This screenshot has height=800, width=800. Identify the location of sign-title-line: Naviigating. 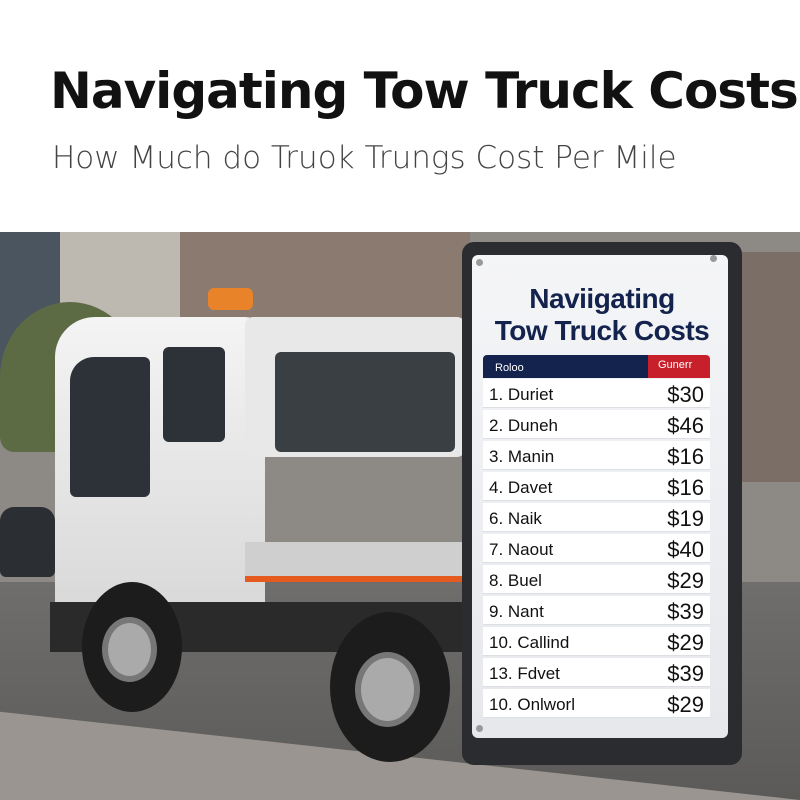
(602, 298).